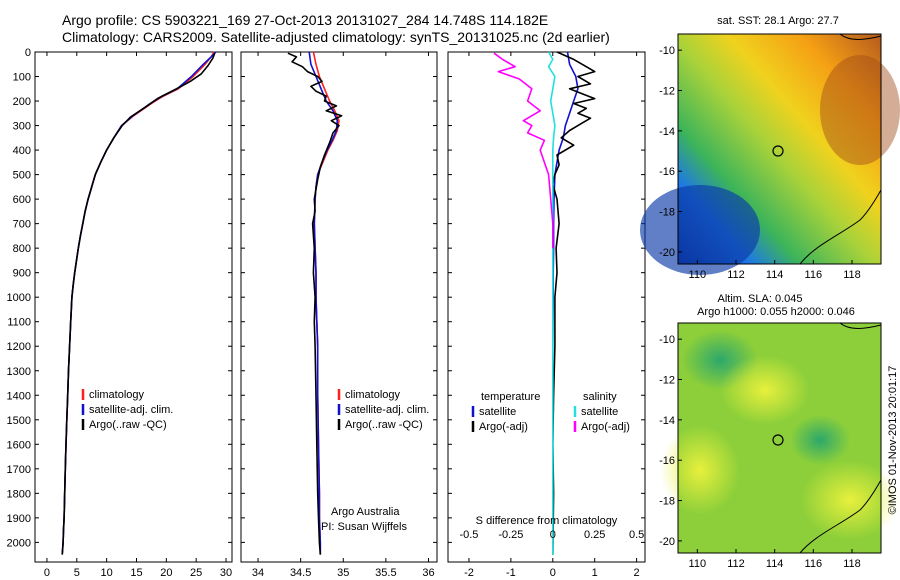 The image size is (900, 580). I want to click on secondary-tick-label: -0.25, so click(510, 535).